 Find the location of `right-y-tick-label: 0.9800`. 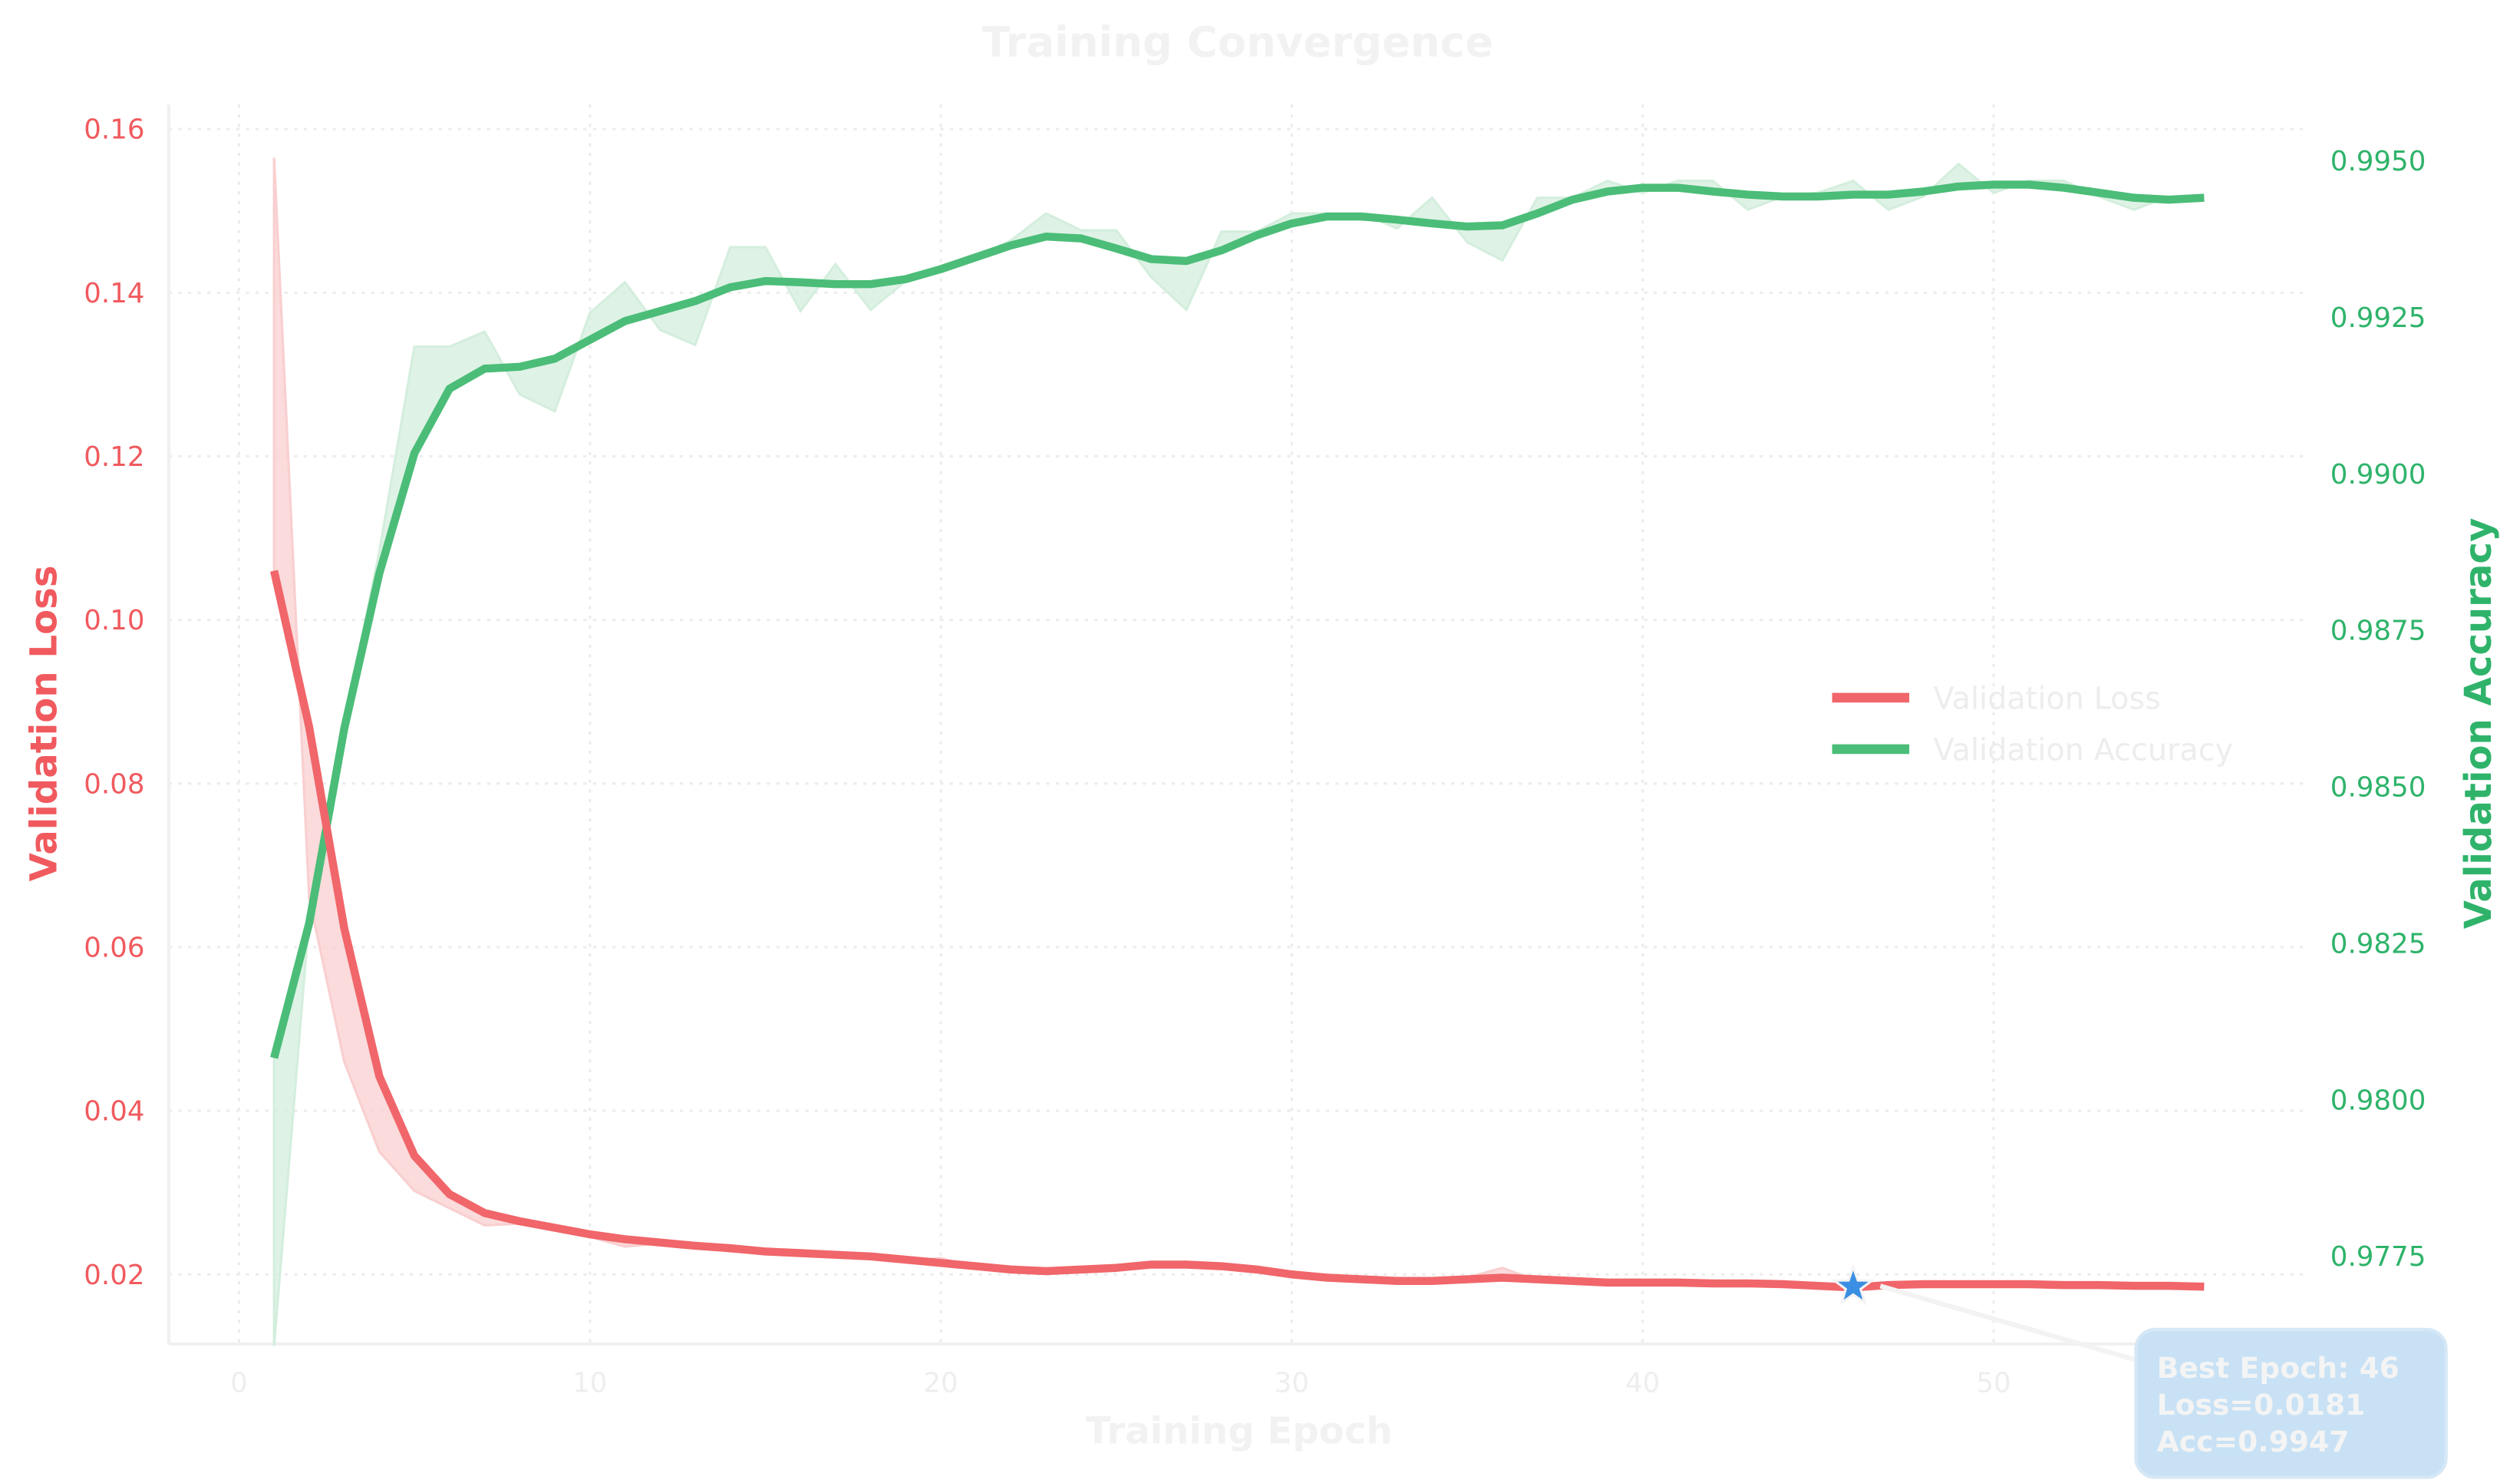

right-y-tick-label: 0.9800 is located at coordinates (2378, 1100).